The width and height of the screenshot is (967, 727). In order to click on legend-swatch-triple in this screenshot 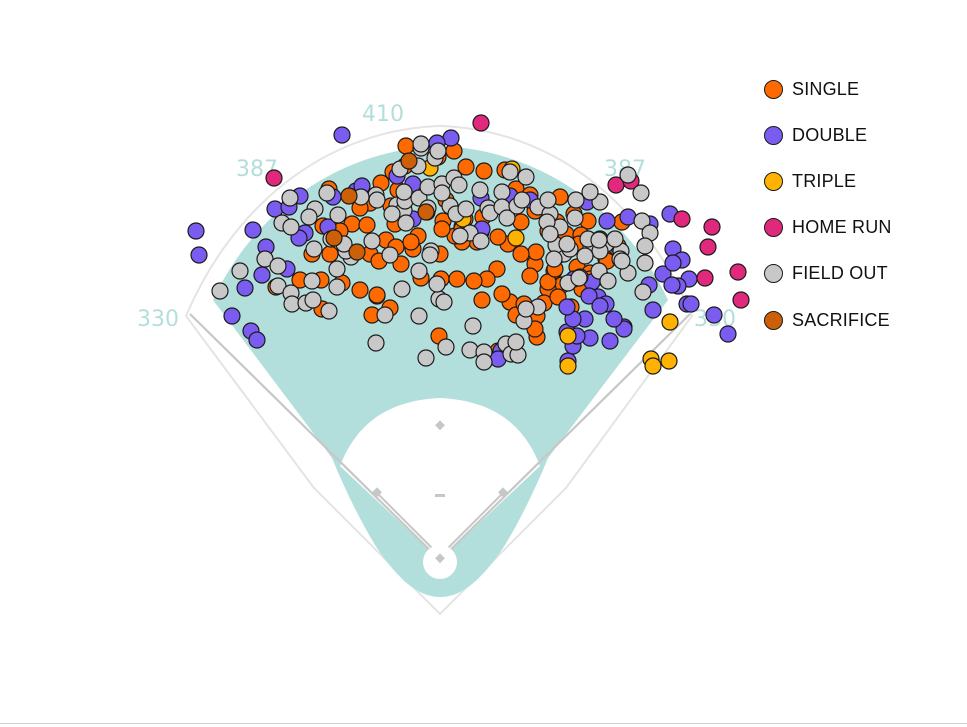, I will do `click(773, 181)`.